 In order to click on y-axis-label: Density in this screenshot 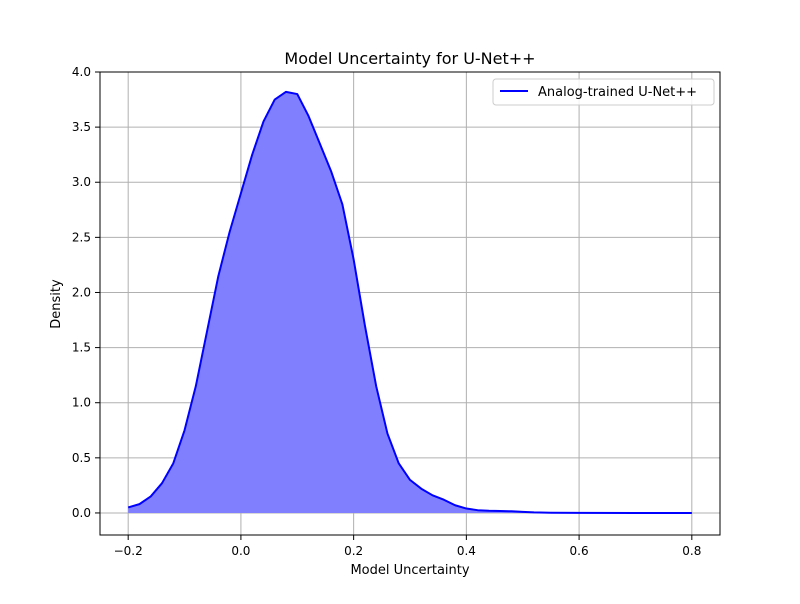, I will do `click(56, 304)`.